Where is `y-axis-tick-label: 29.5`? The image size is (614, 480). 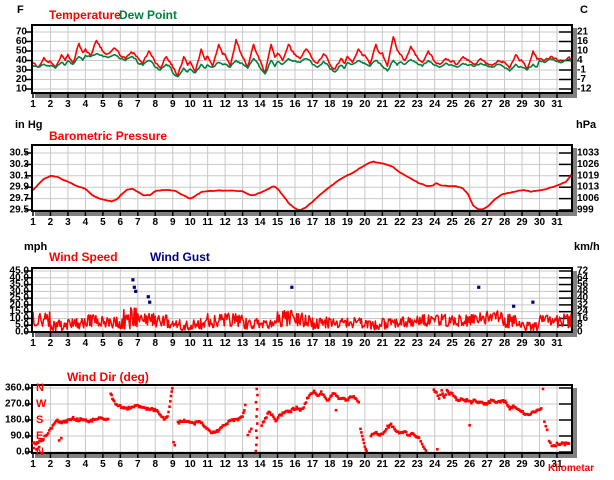 y-axis-tick-label: 29.5 is located at coordinates (20, 210).